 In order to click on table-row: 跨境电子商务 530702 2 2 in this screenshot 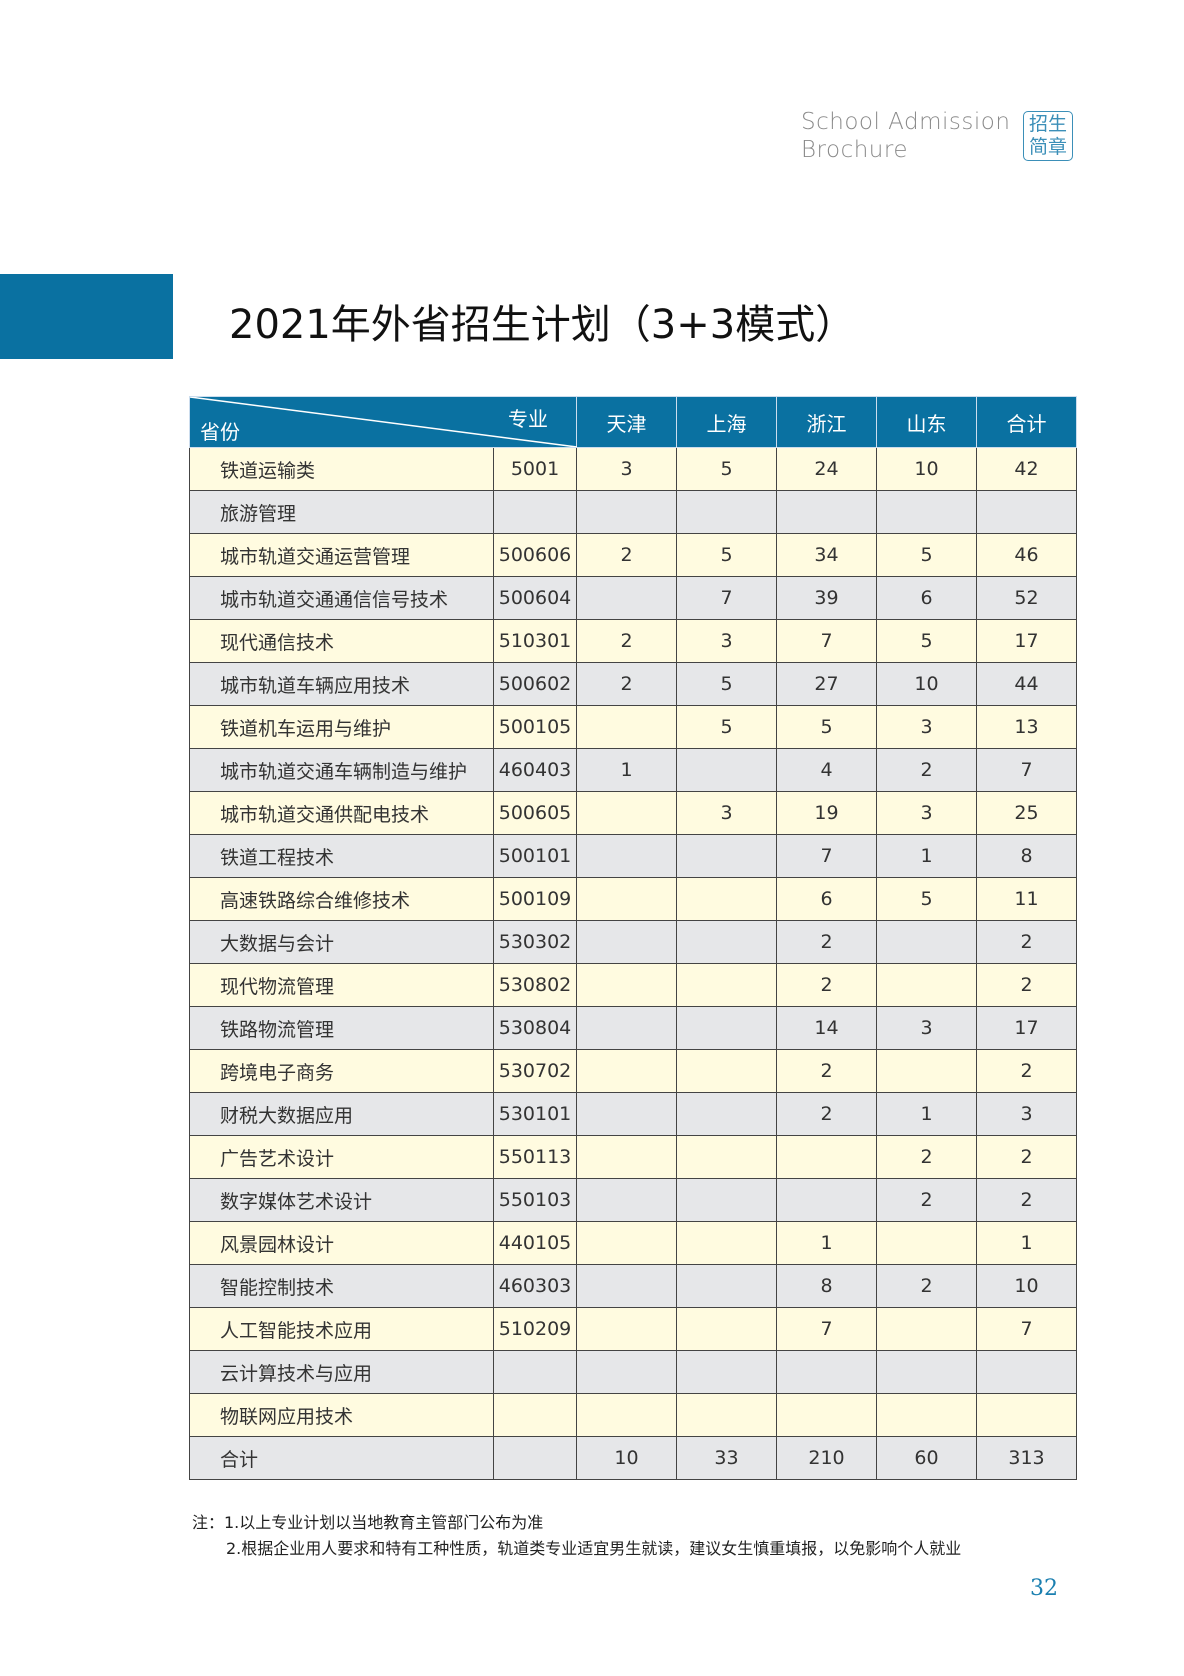, I will do `click(633, 1071)`.